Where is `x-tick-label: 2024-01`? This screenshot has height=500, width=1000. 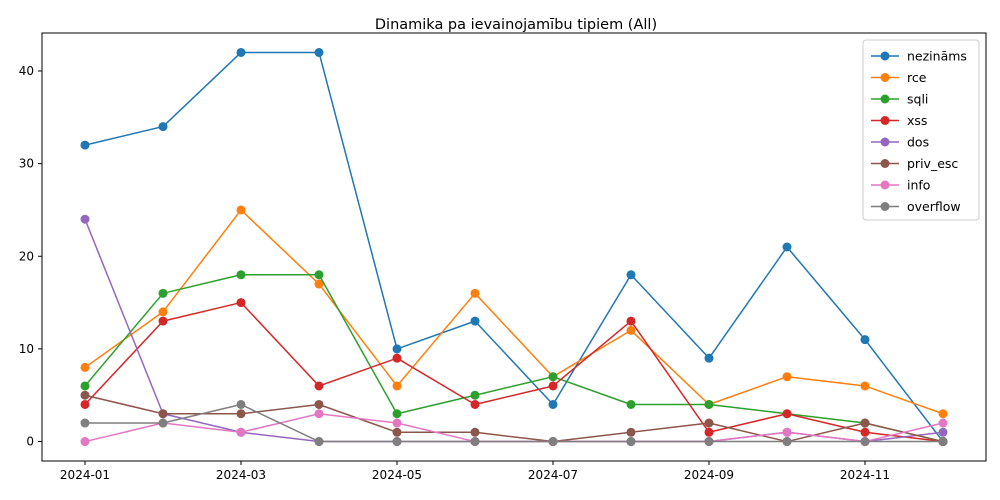 x-tick-label: 2024-01 is located at coordinates (85, 475).